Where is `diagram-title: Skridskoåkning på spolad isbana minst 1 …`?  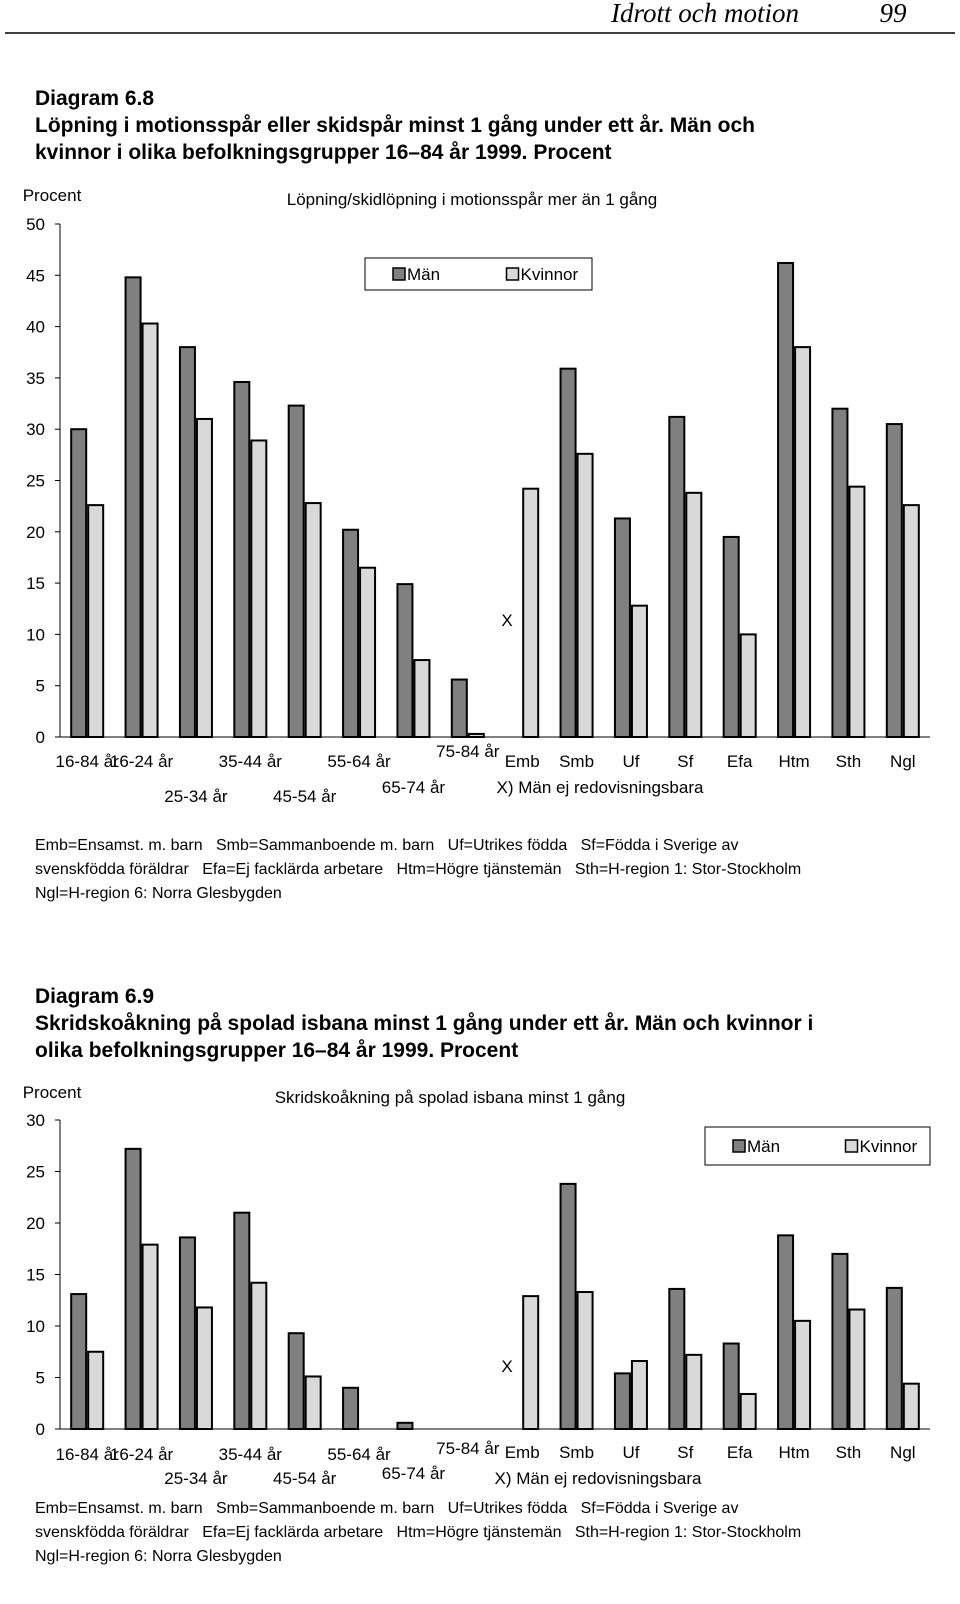 diagram-title: Skridskoåkning på spolad isbana minst 1 … is located at coordinates (424, 1023).